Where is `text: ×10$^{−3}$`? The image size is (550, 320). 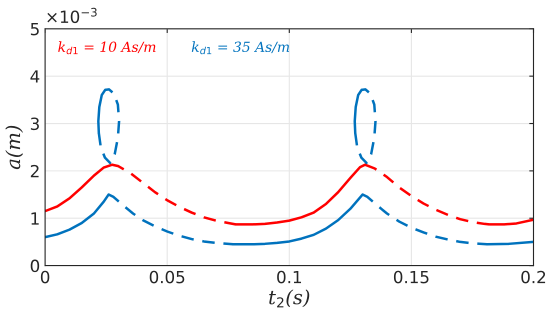 text: ×10$^{−3}$ is located at coordinates (72, 16).